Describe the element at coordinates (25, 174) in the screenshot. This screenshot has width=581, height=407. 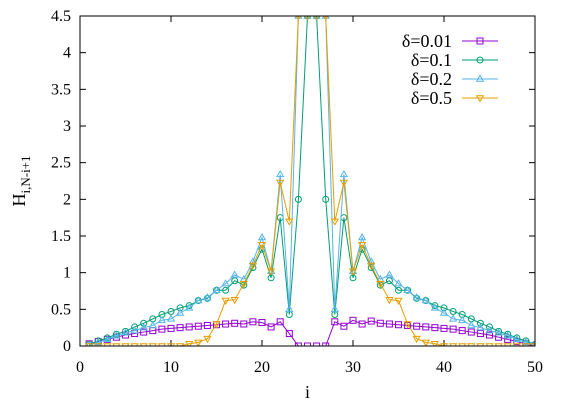
I see `y-axis-title-sub: i,N-i+1` at that location.